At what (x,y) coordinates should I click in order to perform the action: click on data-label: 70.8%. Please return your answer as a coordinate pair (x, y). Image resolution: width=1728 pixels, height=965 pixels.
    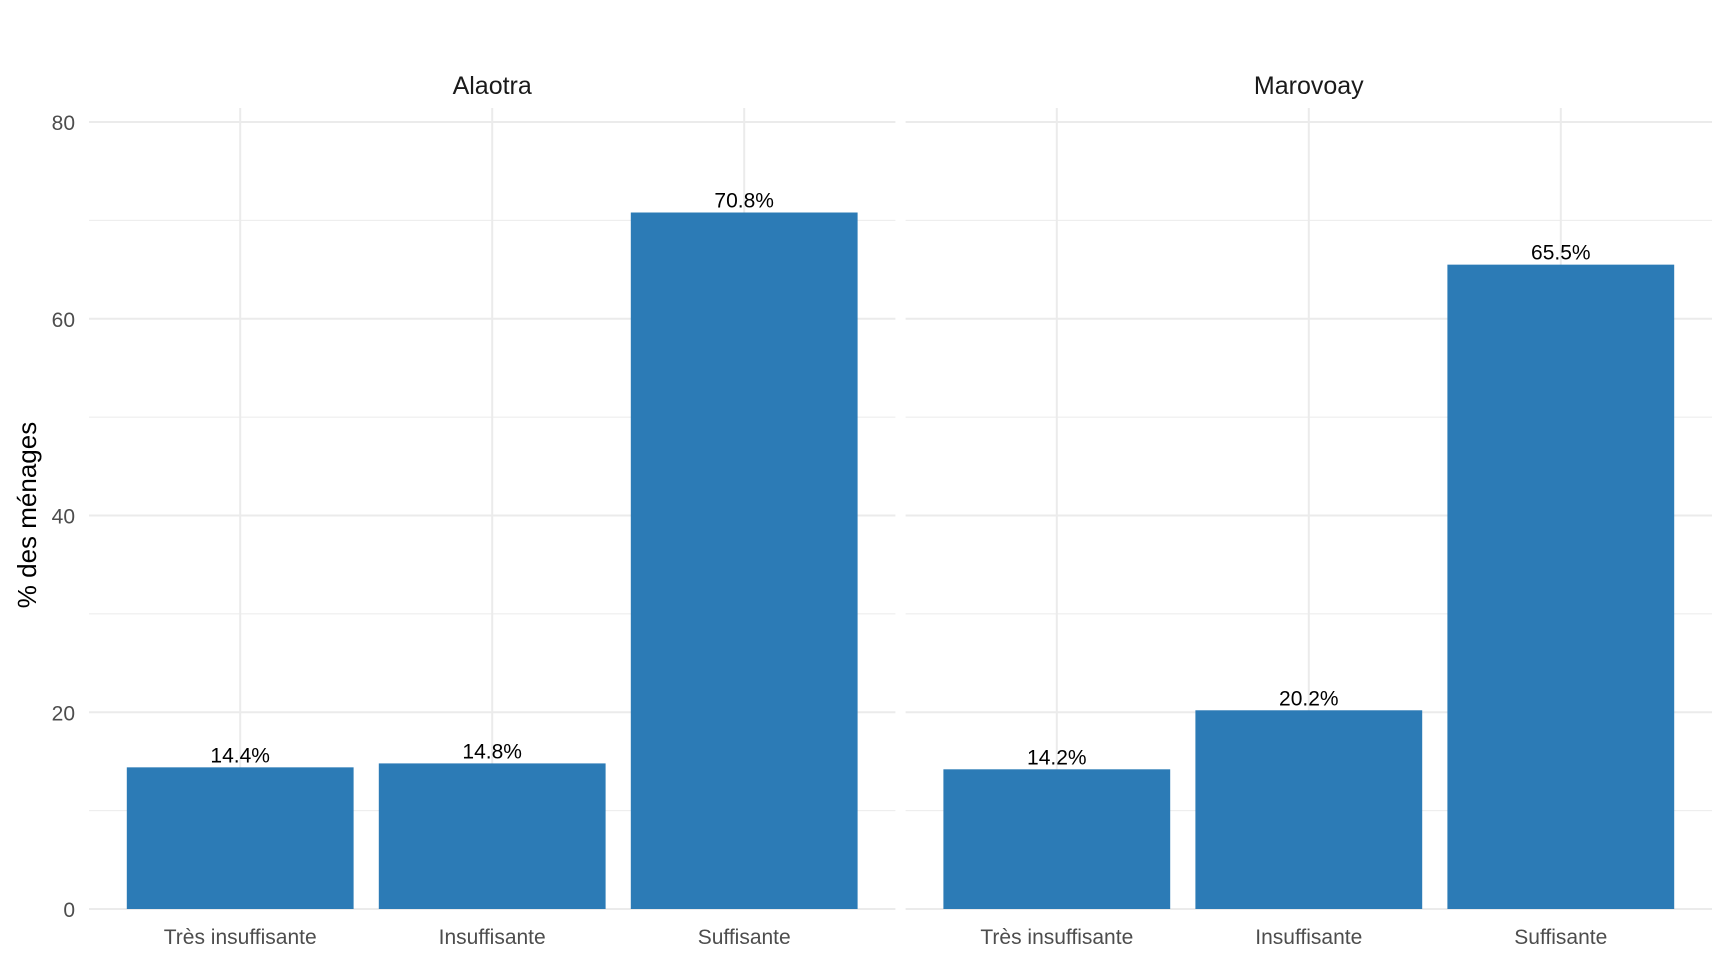
    Looking at the image, I should click on (744, 201).